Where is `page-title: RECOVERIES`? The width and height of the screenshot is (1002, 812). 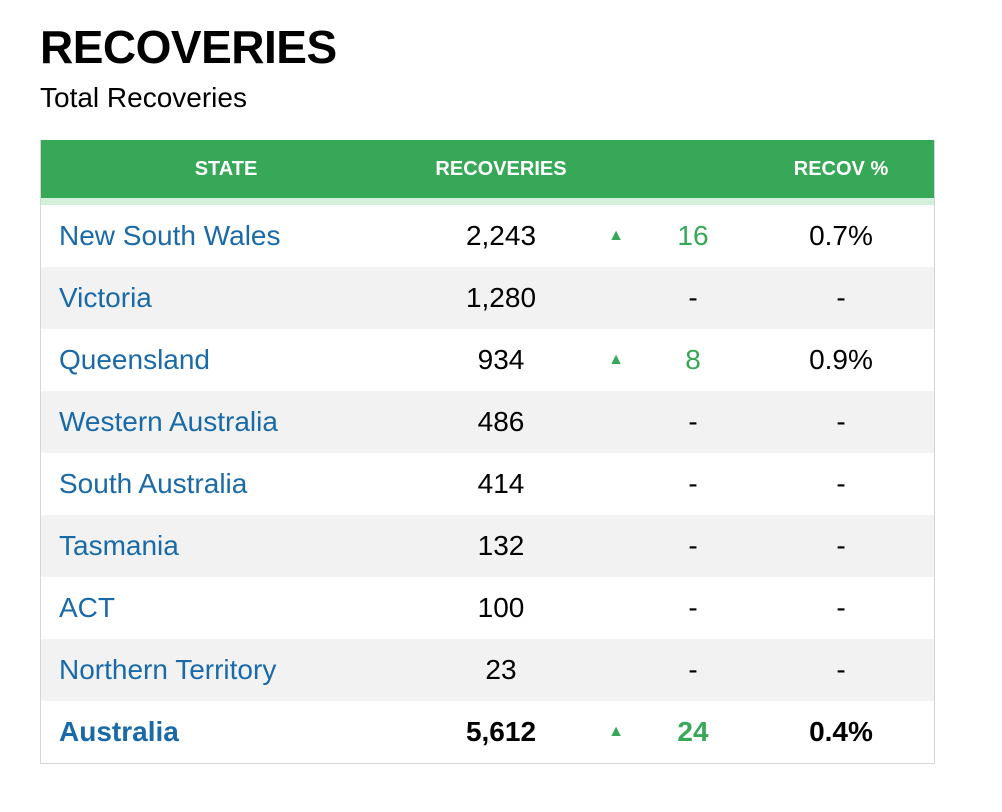 page-title: RECOVERIES is located at coordinates (188, 47).